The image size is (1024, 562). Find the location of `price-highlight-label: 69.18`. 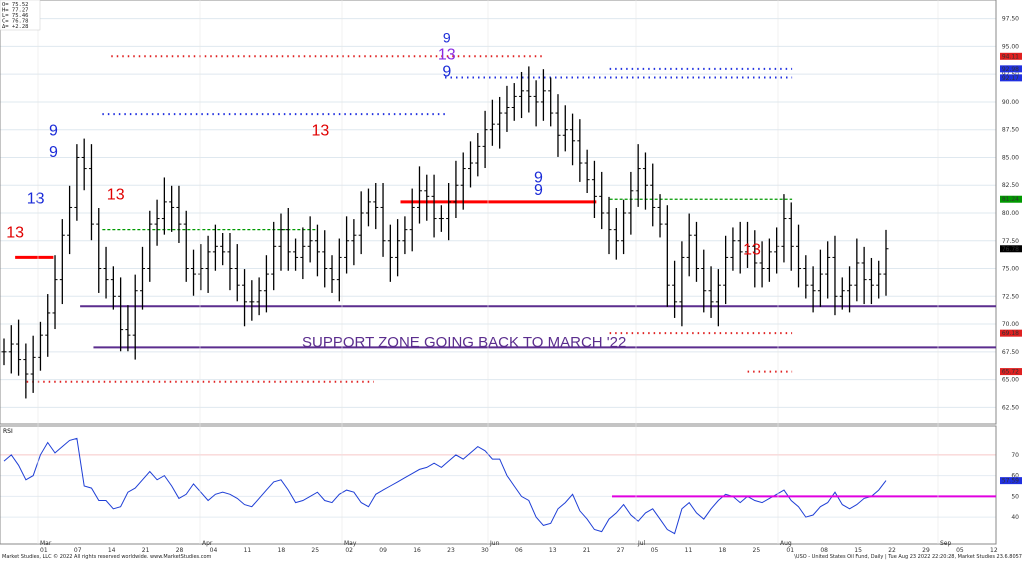

price-highlight-label: 69.18 is located at coordinates (1010, 333).